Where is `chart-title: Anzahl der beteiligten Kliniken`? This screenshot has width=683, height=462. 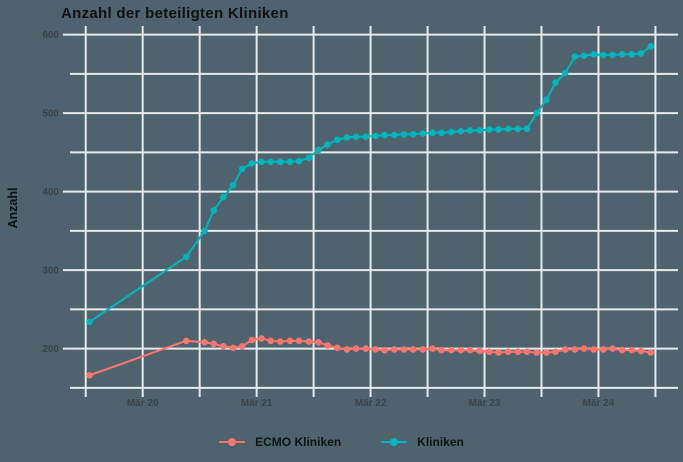 chart-title: Anzahl der beteiligten Kliniken is located at coordinates (175, 13).